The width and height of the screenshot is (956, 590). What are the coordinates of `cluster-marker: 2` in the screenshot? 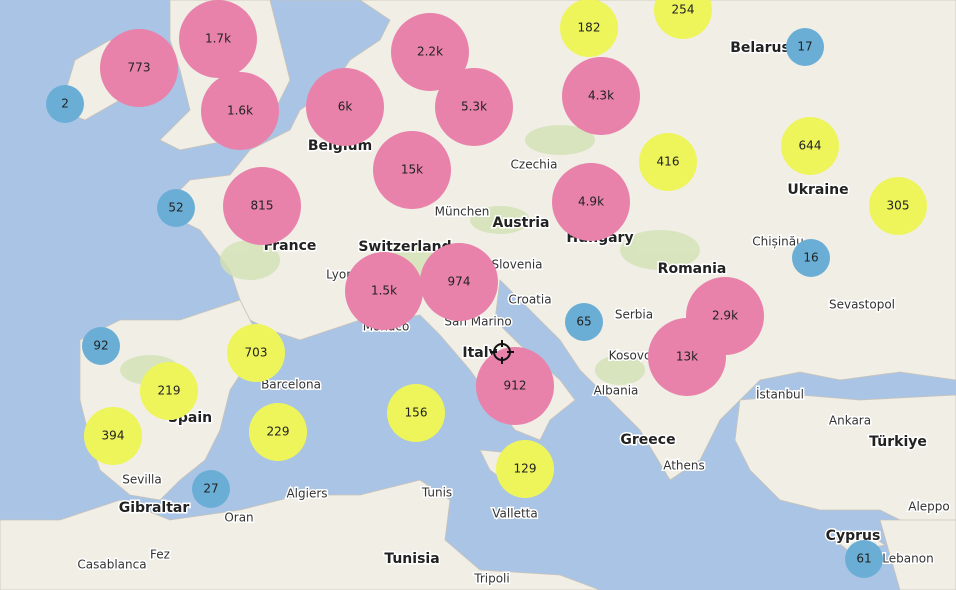 It's located at (65, 104).